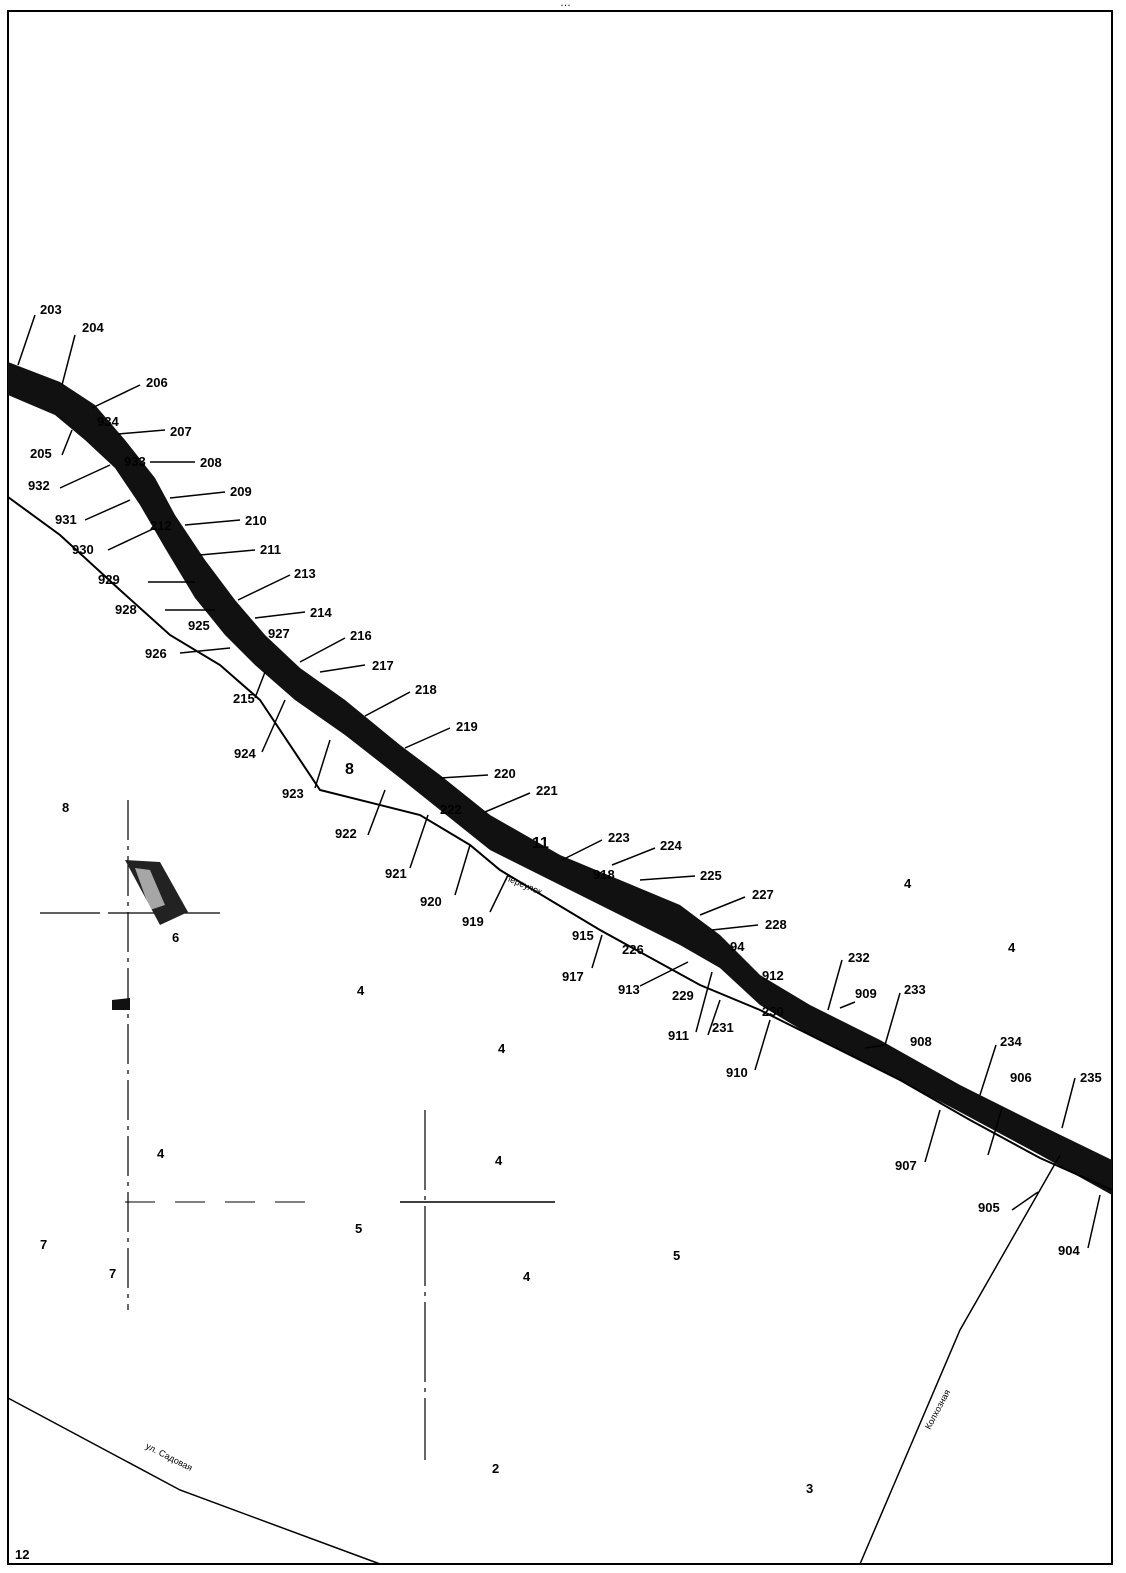 This screenshot has height=1573, width=1126. I want to click on label-220: 220, so click(505, 773).